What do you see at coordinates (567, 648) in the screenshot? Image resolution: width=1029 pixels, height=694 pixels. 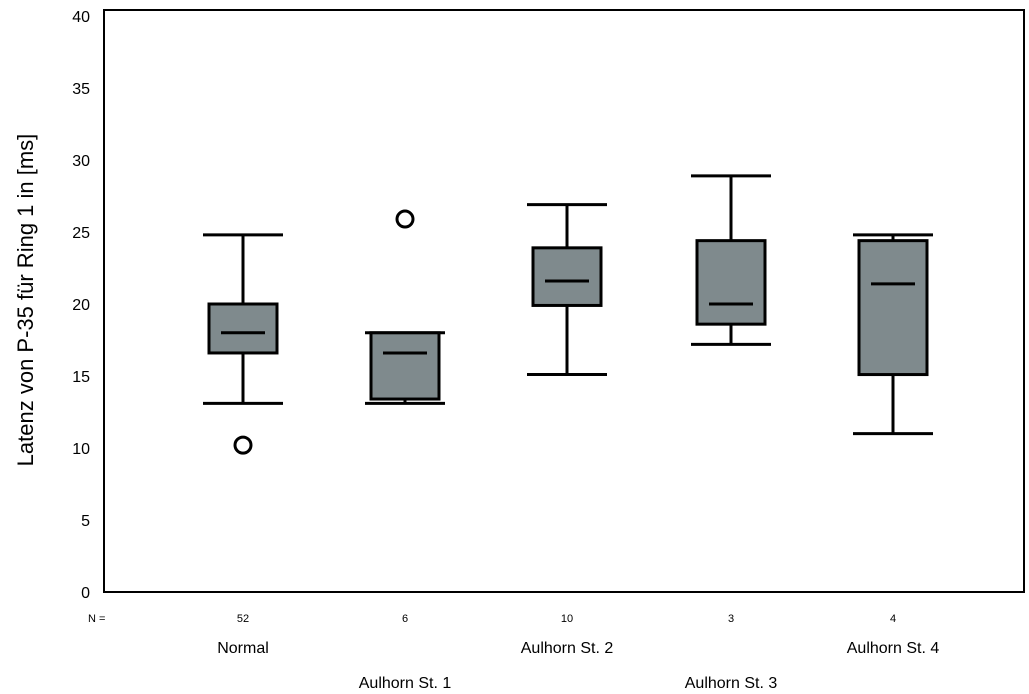 I see `category-label: Aulhorn St. 2` at bounding box center [567, 648].